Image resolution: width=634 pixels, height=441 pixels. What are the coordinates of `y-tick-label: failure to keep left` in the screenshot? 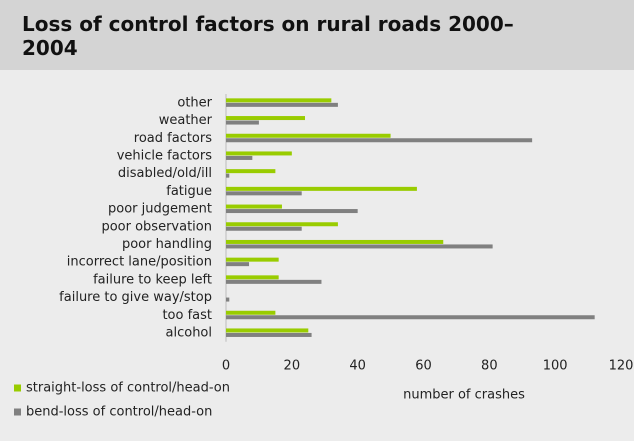 It's located at (152, 279).